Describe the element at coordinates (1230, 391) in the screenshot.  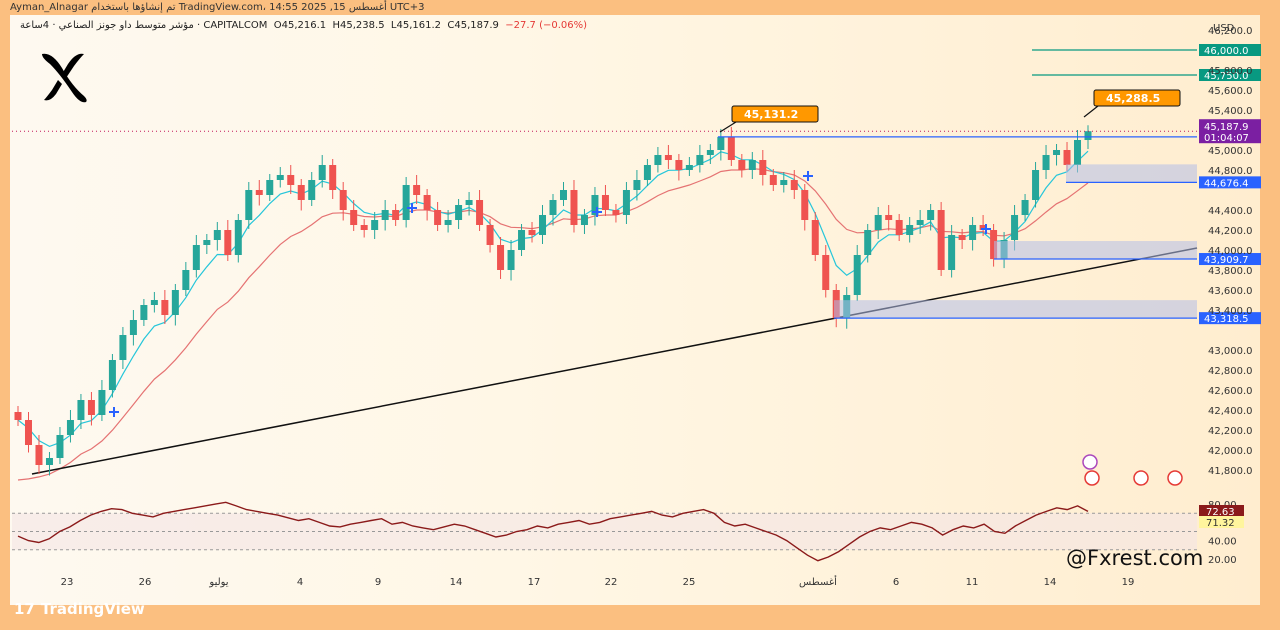
I see `y-tick-label: 42,600.0` at that location.